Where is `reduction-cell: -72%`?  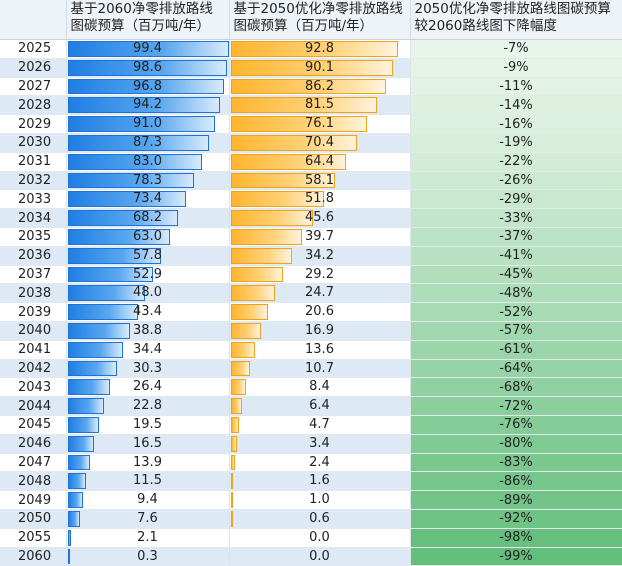
reduction-cell: -72% is located at coordinates (516, 406).